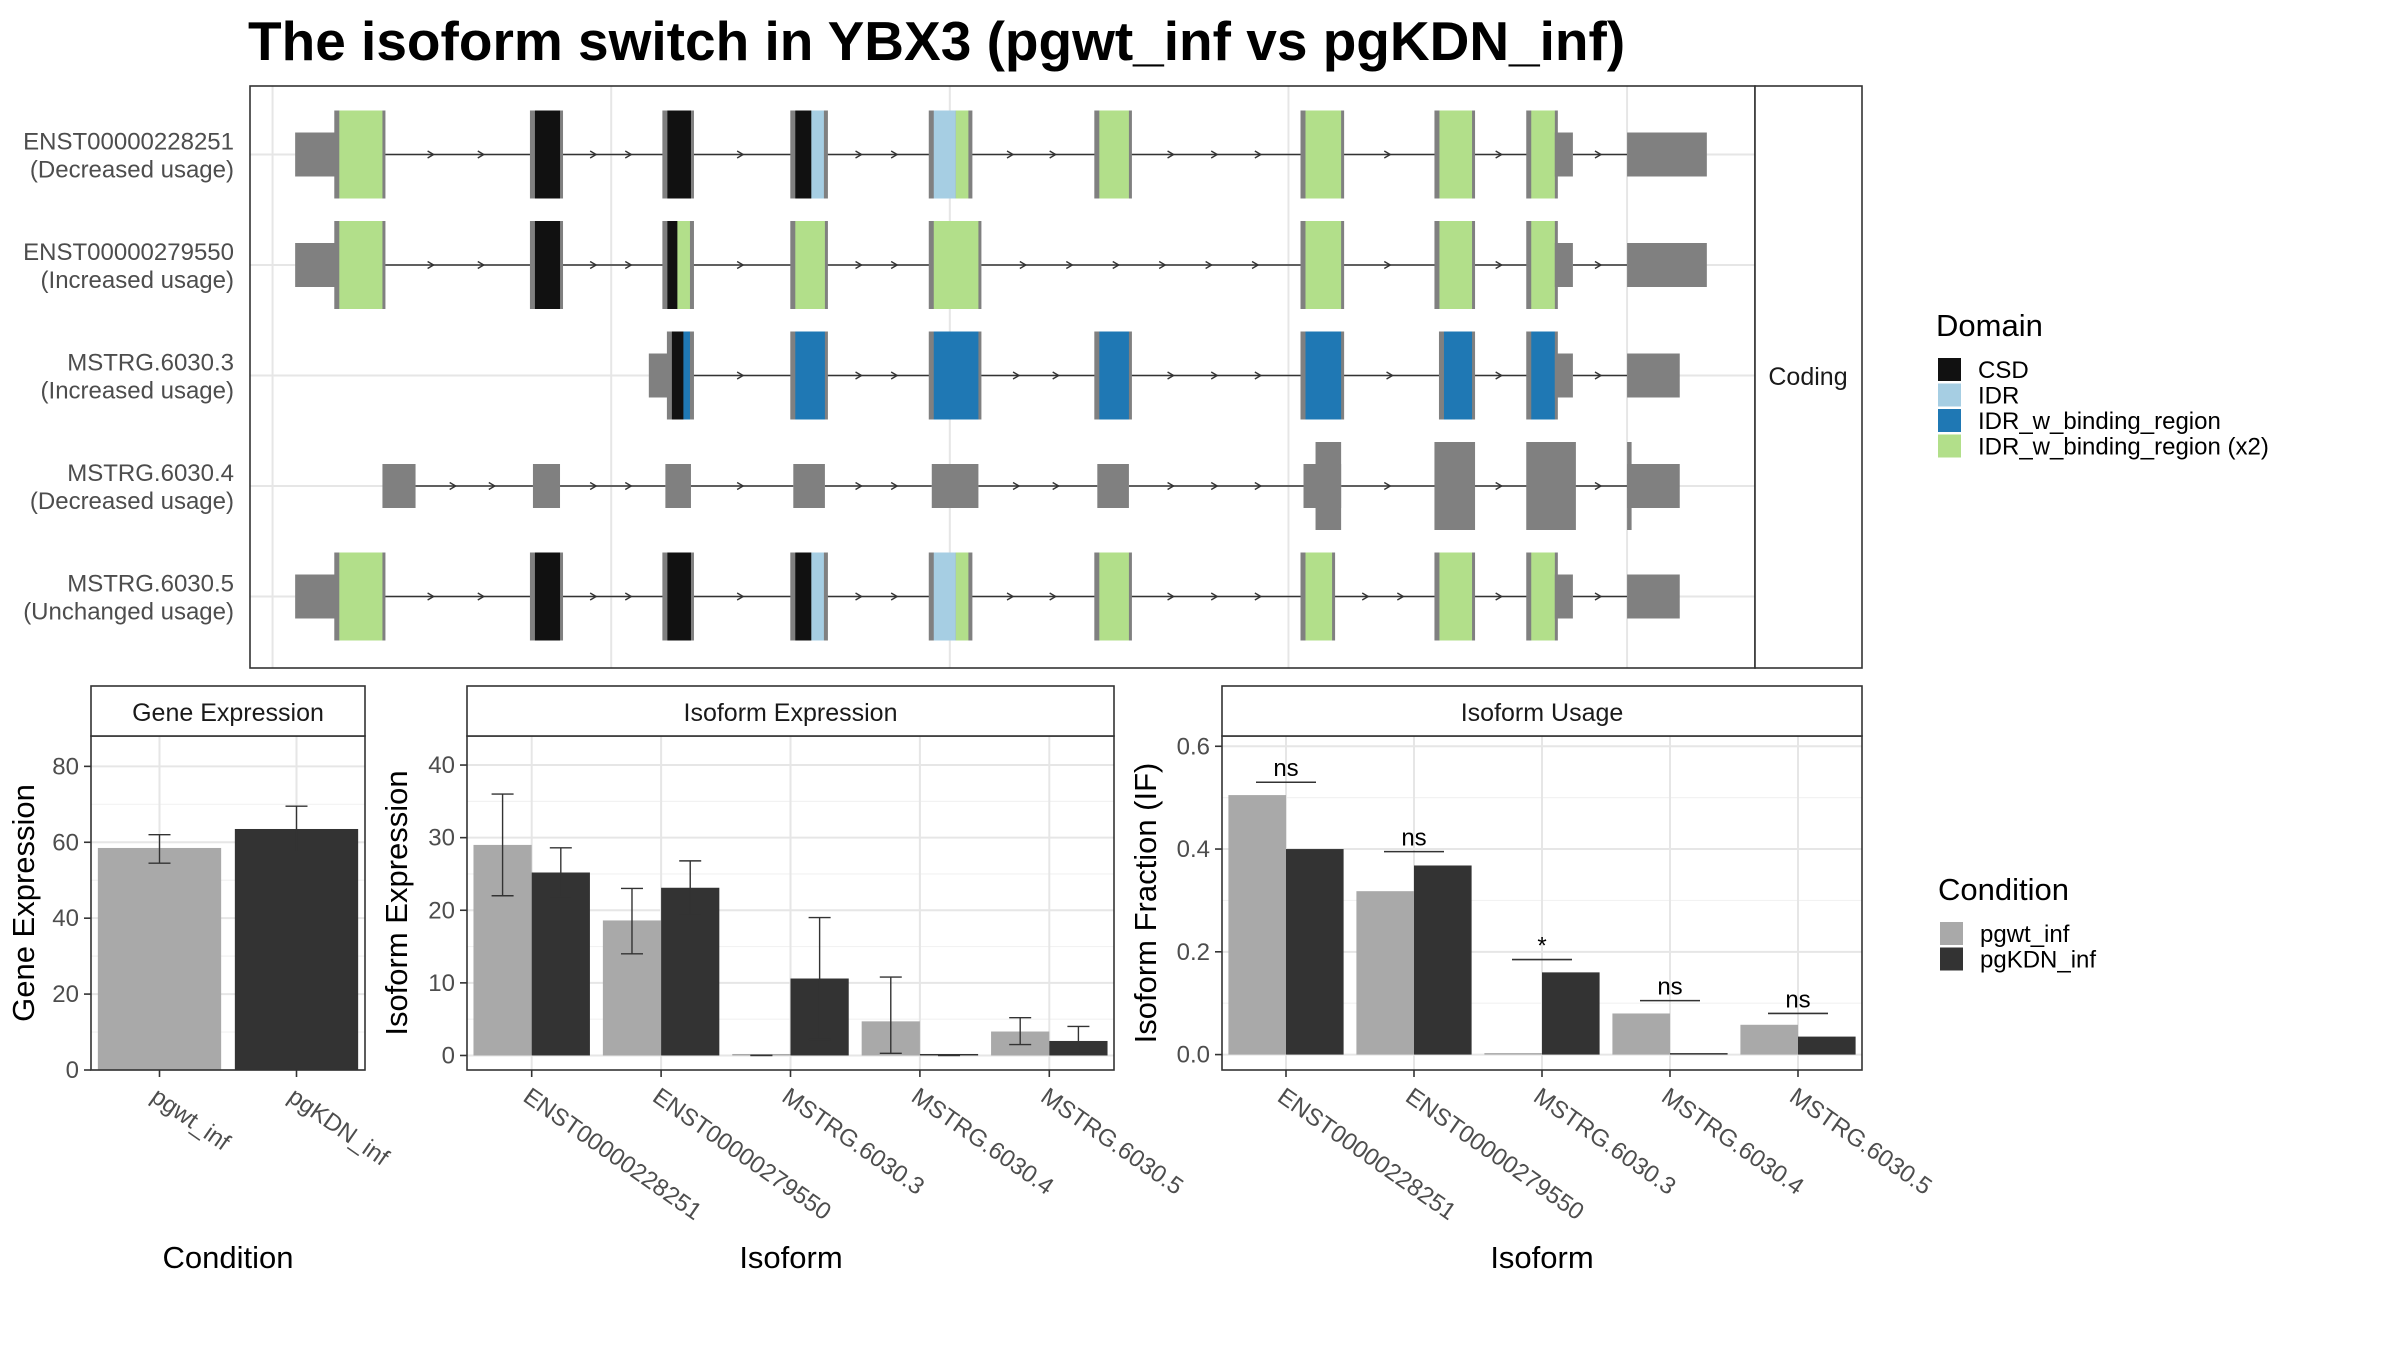  What do you see at coordinates (1193, 1055) in the screenshot?
I see `y-tick-label: 0.0` at bounding box center [1193, 1055].